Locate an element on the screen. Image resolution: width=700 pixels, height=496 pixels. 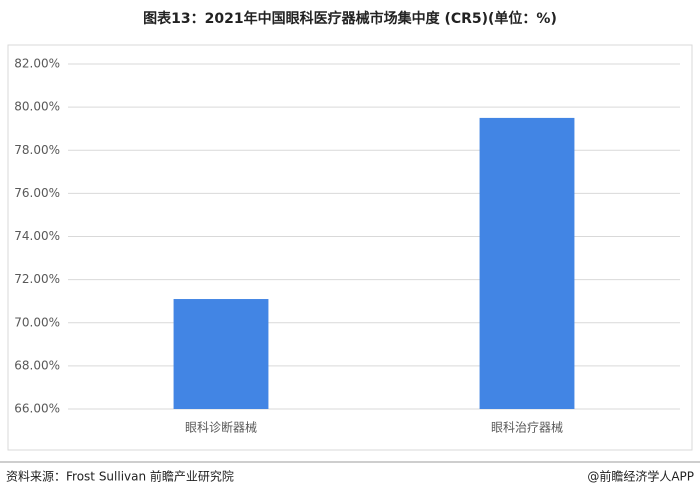
x-tick-label: 眼科诊断器械 is located at coordinates (221, 427).